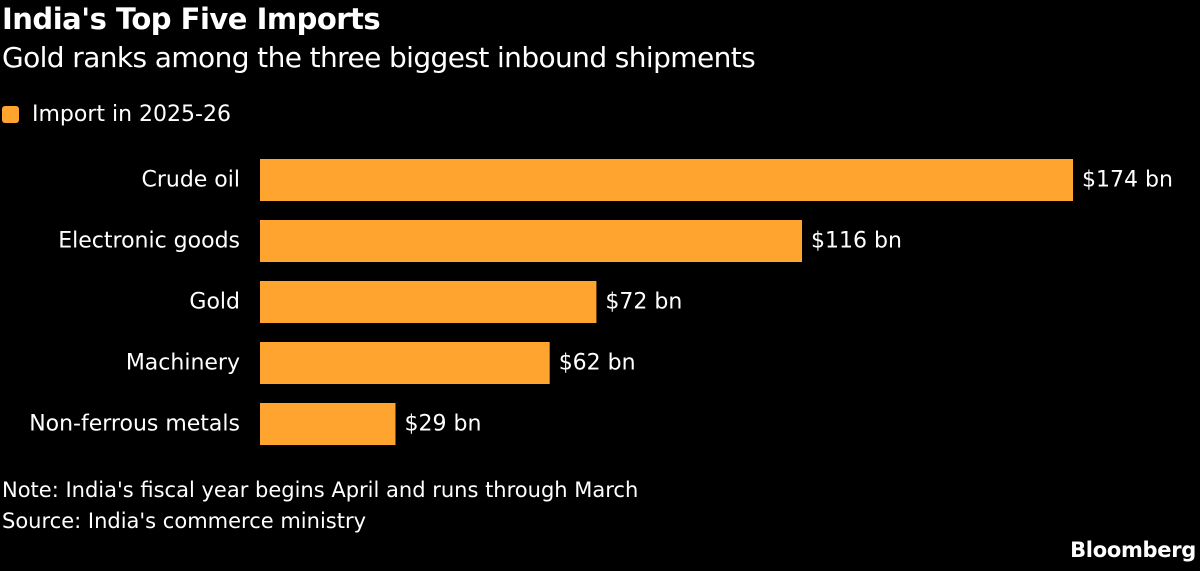 This screenshot has height=571, width=1200. Describe the element at coordinates (428, 302) in the screenshot. I see `bar-gold` at that location.